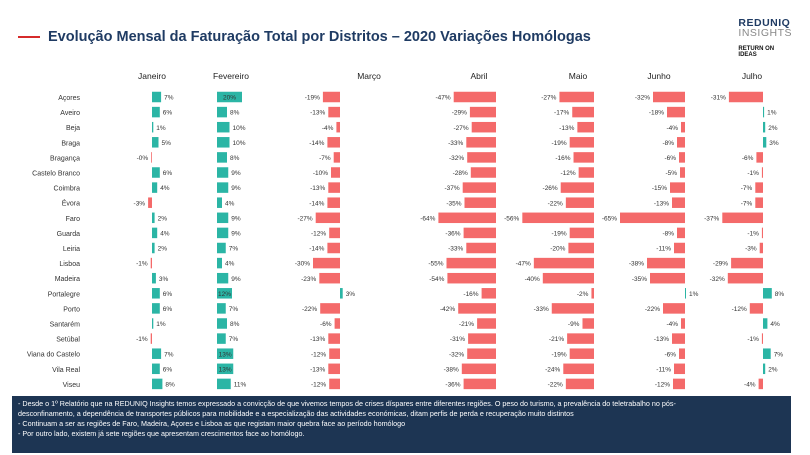 Image resolution: width=810 pixels, height=455 pixels. Describe the element at coordinates (764, 23) in the screenshot. I see `logo-line-1: REDUNIQ` at that location.